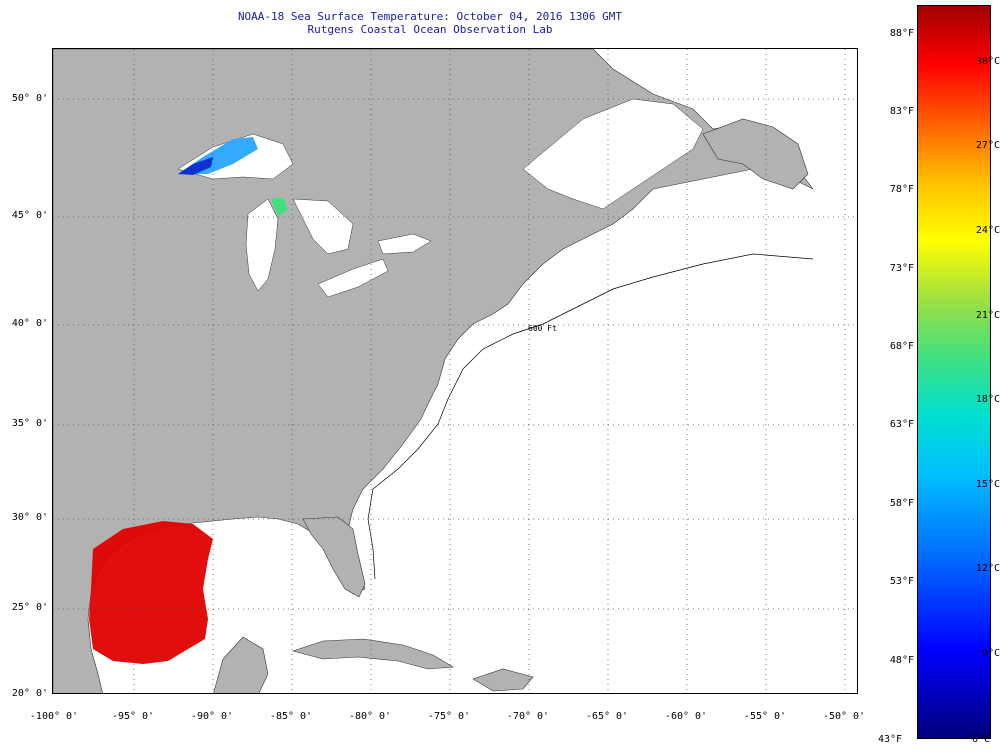 Image resolution: width=1000 pixels, height=754 pixels. I want to click on lon-label-60: -60° 0', so click(686, 716).